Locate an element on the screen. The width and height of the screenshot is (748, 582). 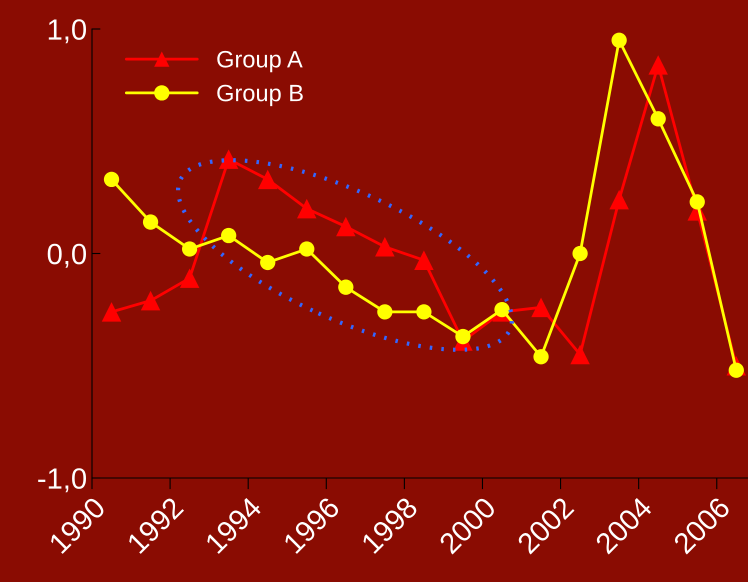
y-tick-label: -1,0 is located at coordinates (62, 480).